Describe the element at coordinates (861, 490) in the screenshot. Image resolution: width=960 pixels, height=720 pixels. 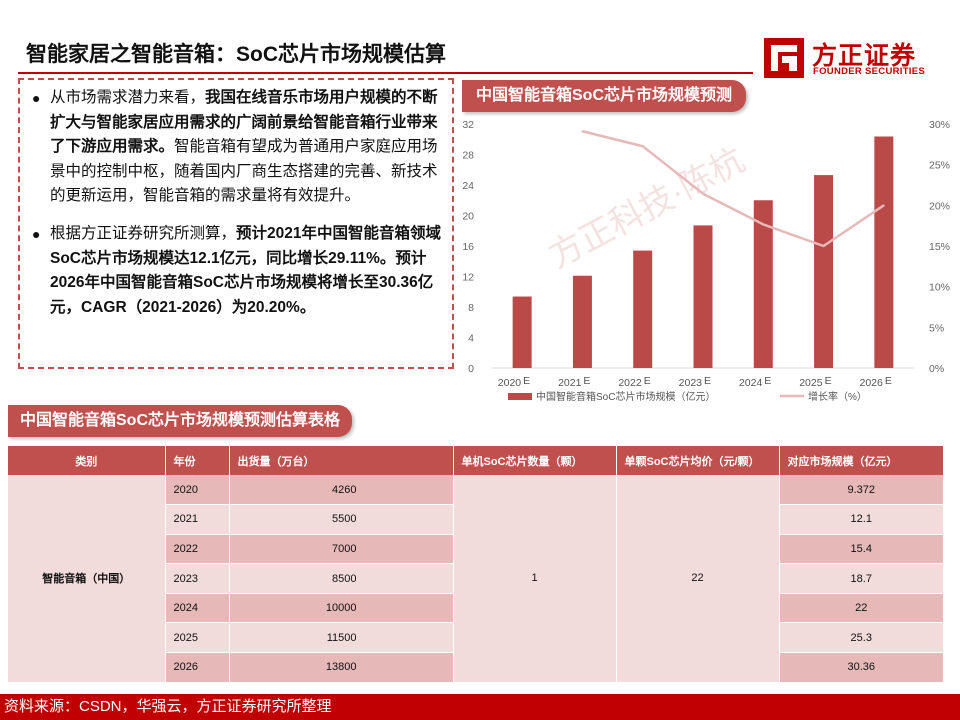
I see `cell-market-size: 9.372` at that location.